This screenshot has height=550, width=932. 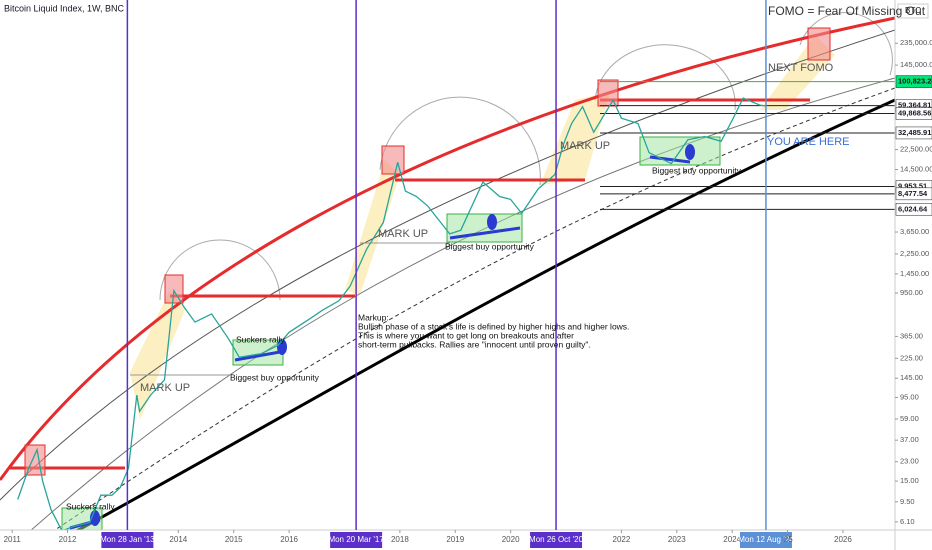 I want to click on y-tick-label: 1,450.00, so click(x=914, y=273).